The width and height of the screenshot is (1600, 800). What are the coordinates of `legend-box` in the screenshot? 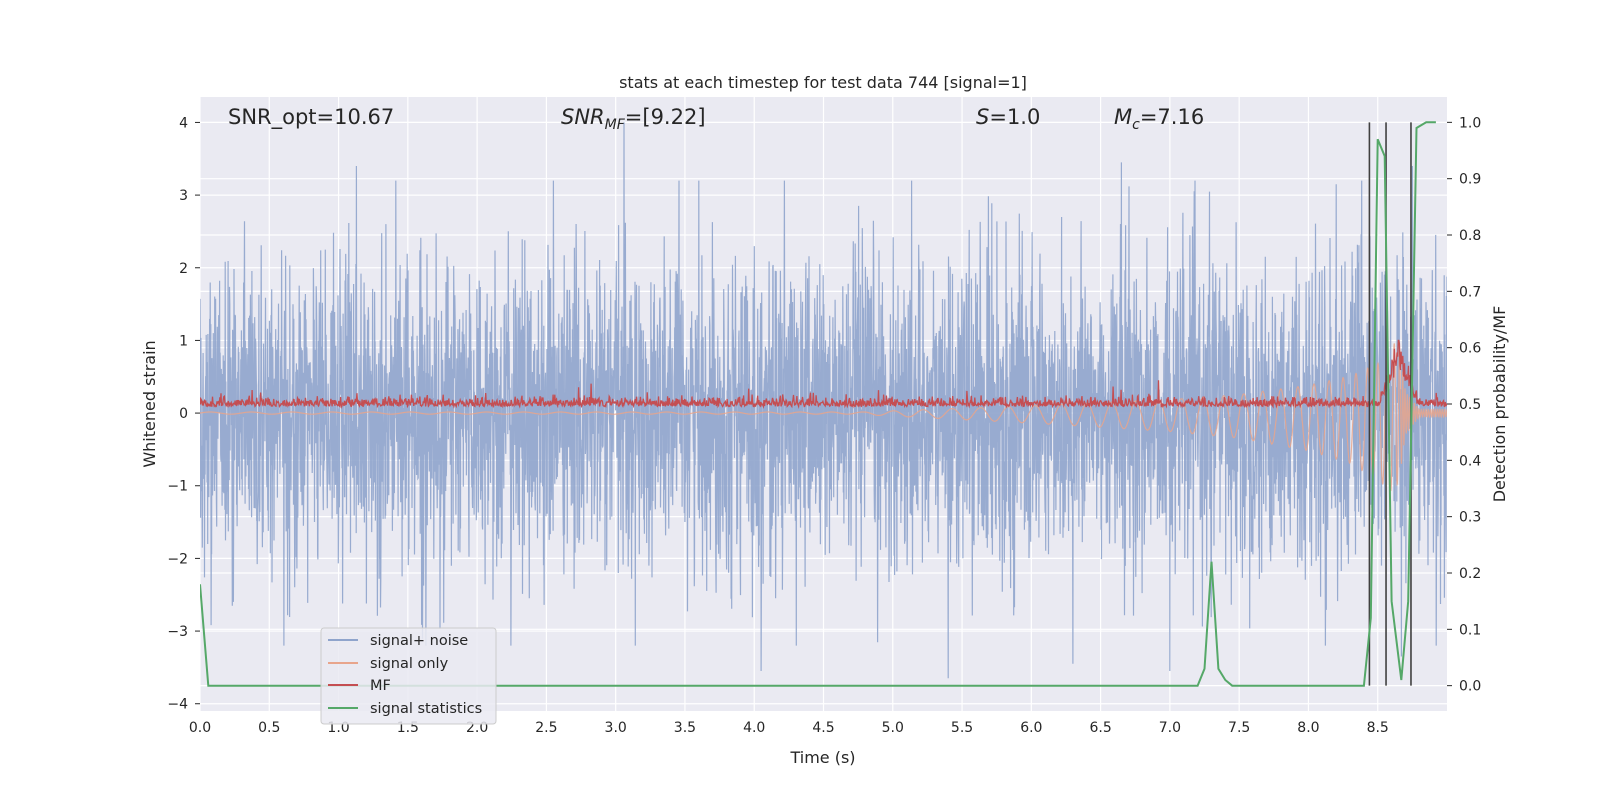 It's located at (408, 676).